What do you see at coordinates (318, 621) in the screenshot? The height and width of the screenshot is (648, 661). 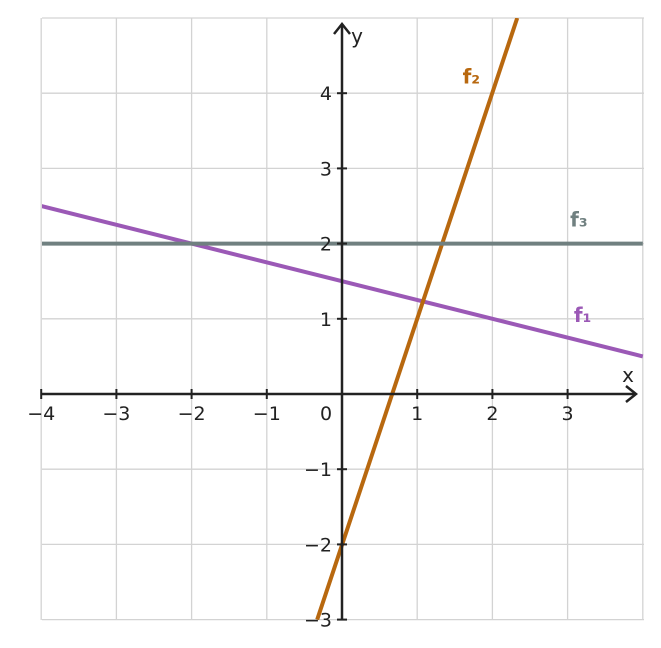 I see `y-tick-label: −3` at bounding box center [318, 621].